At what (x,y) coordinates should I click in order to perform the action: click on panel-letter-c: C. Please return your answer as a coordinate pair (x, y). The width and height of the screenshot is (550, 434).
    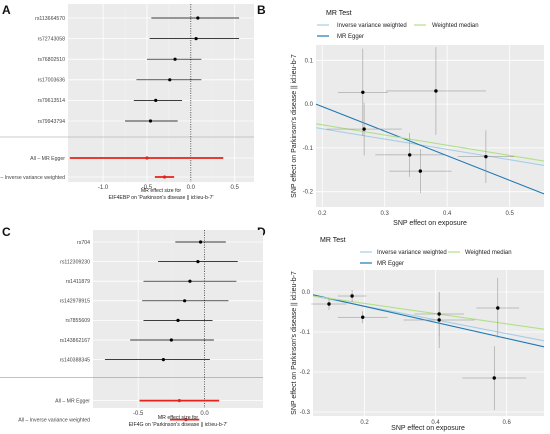
    Looking at the image, I should click on (6, 232).